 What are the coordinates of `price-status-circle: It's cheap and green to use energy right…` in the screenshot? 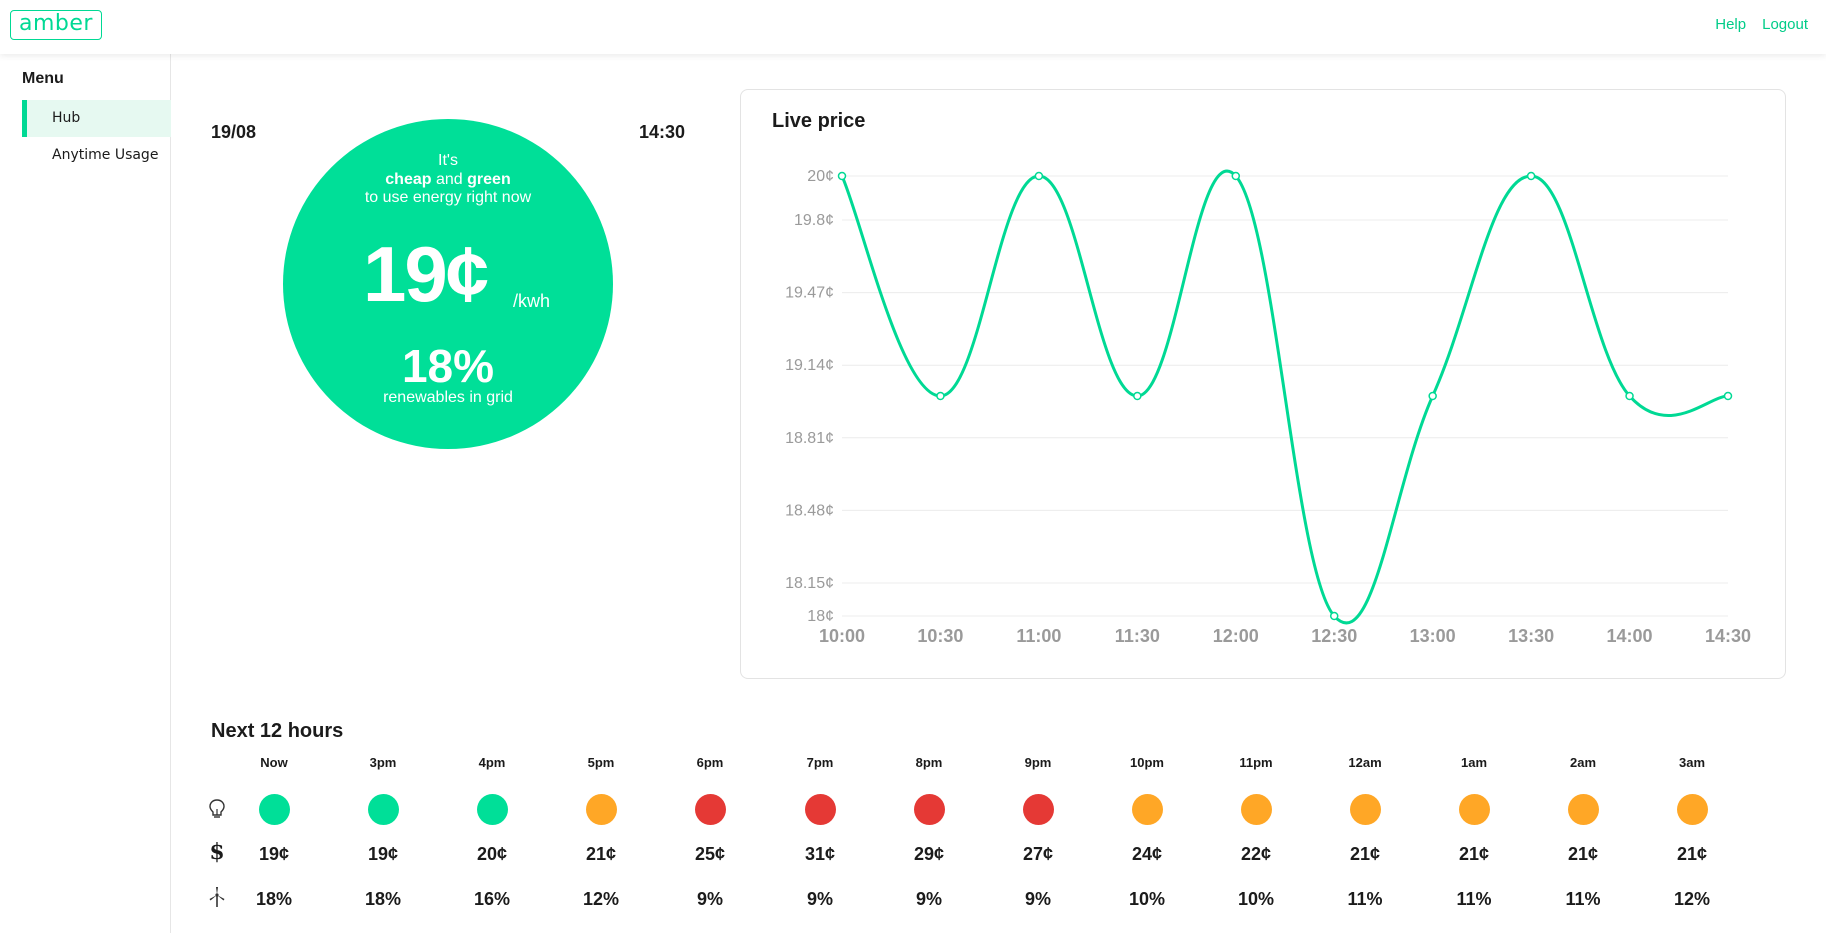 It's located at (448, 284).